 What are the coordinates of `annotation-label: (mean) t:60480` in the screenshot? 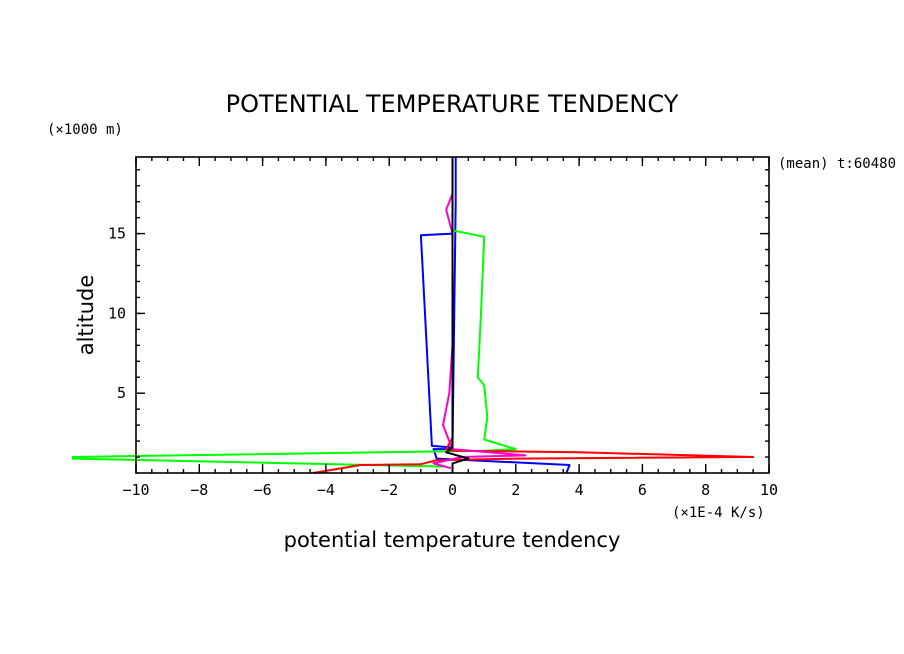 It's located at (837, 164).